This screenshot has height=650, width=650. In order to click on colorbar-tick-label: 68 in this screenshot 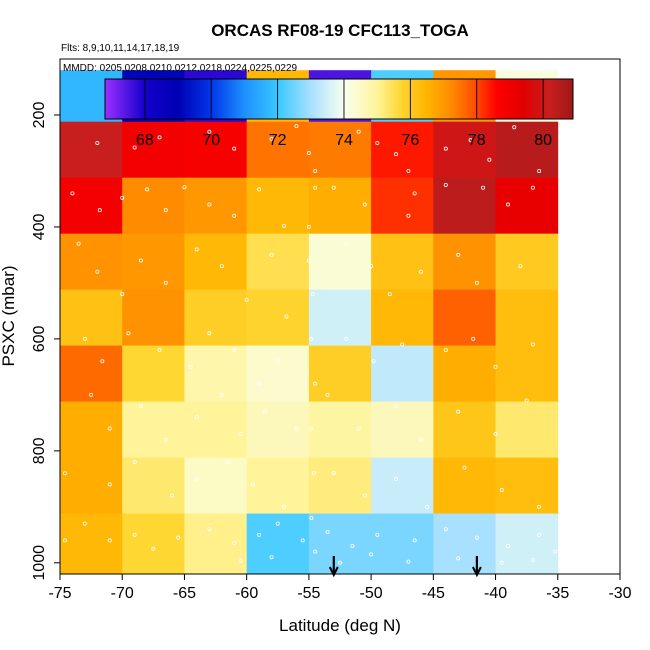, I will do `click(145, 140)`.